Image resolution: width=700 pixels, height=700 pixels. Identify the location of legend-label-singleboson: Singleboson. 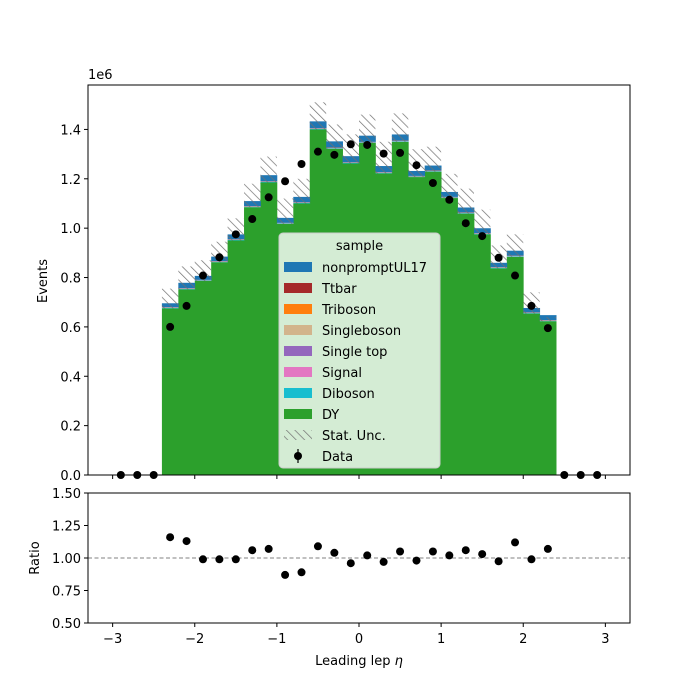
(361, 331).